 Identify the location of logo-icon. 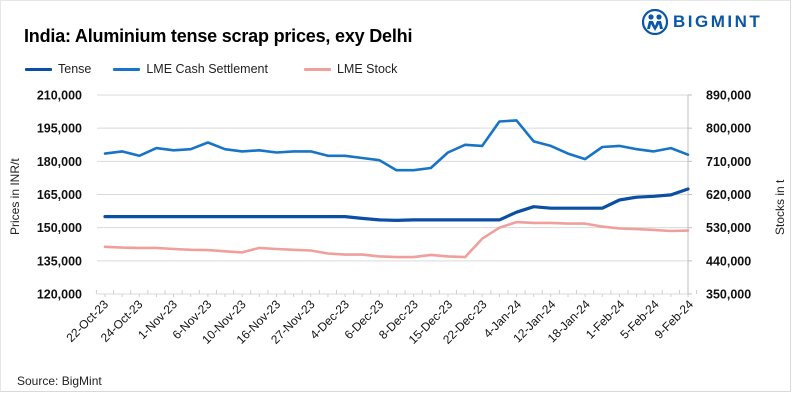
(655, 22).